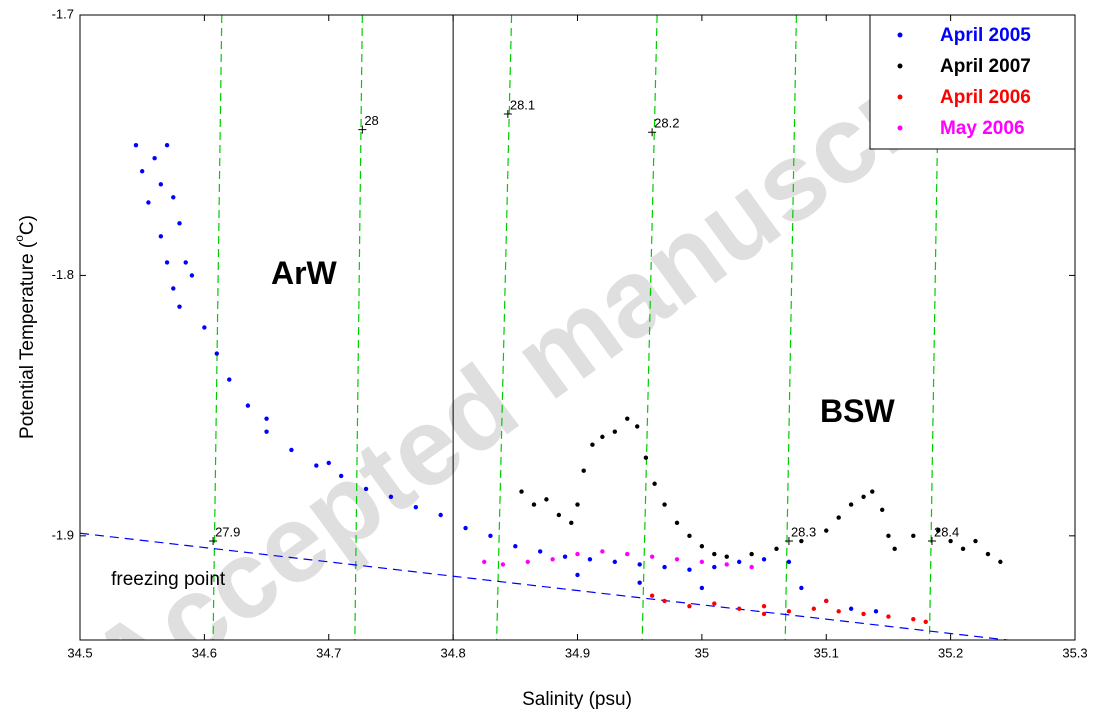  What do you see at coordinates (63, 13) in the screenshot?
I see `y-tick-label: -1.7` at bounding box center [63, 13].